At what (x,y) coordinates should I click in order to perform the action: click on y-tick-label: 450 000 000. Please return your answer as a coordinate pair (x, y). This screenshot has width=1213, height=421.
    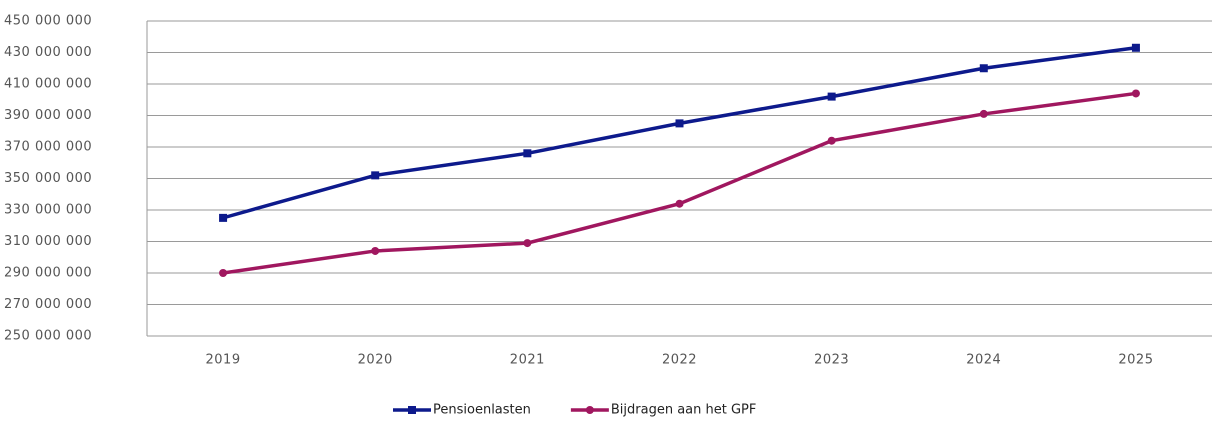
    Looking at the image, I should click on (48, 21).